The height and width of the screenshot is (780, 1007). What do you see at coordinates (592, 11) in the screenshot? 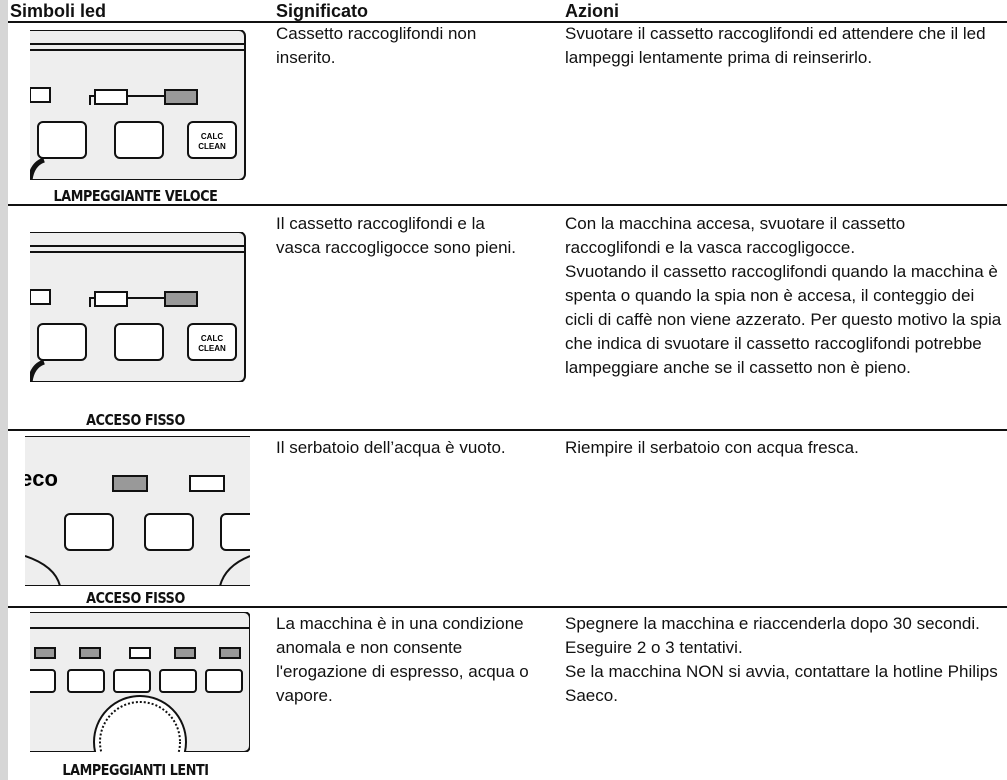
I see `header: Azioni` at bounding box center [592, 11].